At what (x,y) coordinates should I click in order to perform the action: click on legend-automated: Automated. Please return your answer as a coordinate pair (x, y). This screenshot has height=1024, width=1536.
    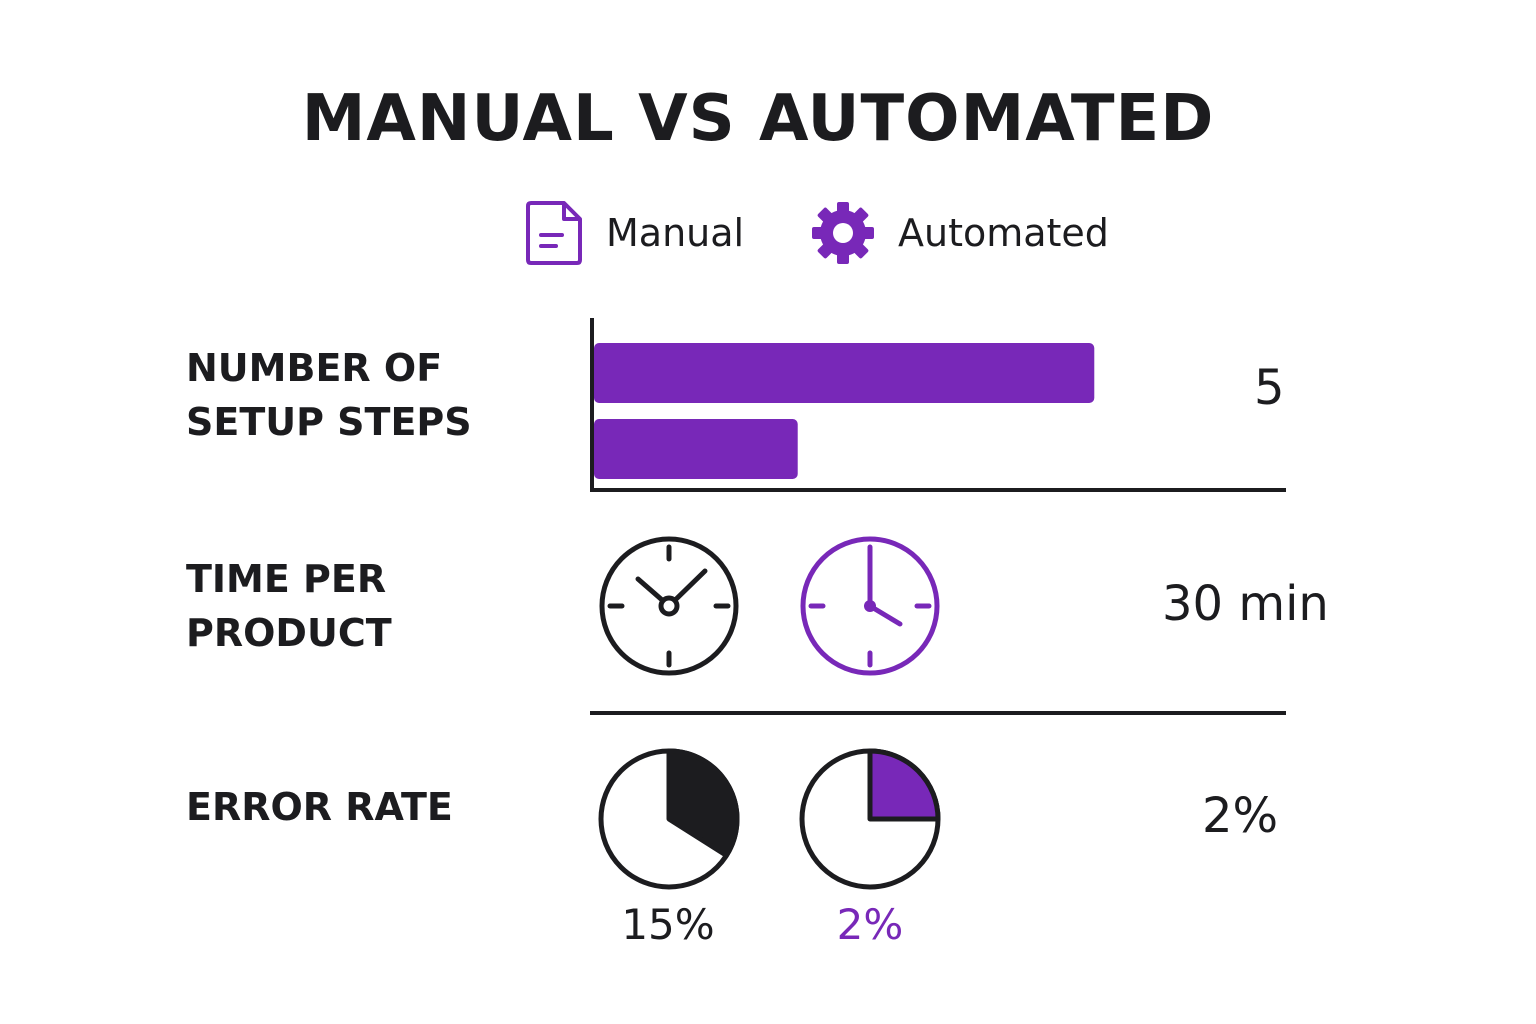
    Looking at the image, I should click on (959, 233).